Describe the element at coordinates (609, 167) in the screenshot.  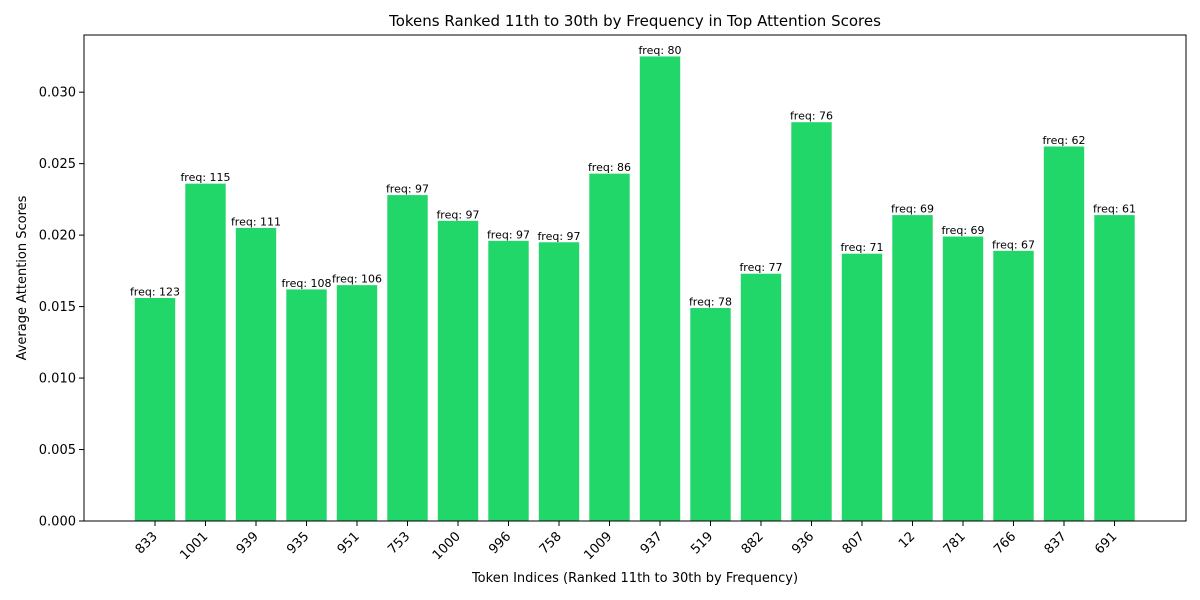
I see `bar-data-label: freq: 86` at that location.